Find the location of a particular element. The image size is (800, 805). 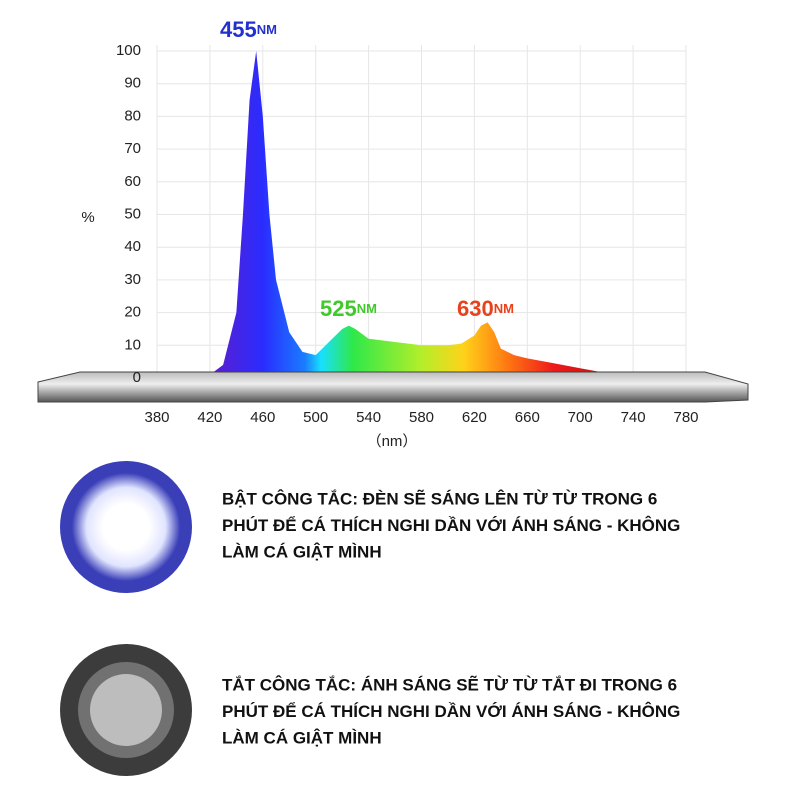

y-tick-label: 10 is located at coordinates (132, 344).